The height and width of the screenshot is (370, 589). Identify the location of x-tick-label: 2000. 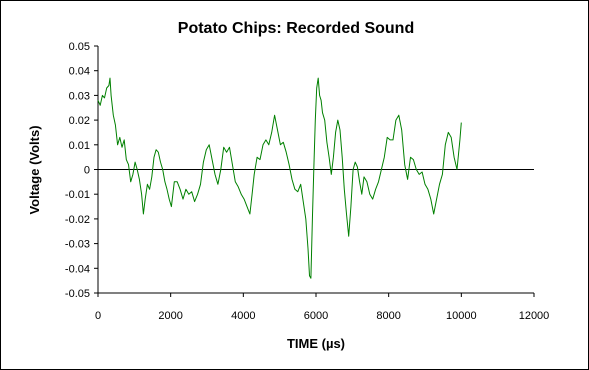
(170, 316).